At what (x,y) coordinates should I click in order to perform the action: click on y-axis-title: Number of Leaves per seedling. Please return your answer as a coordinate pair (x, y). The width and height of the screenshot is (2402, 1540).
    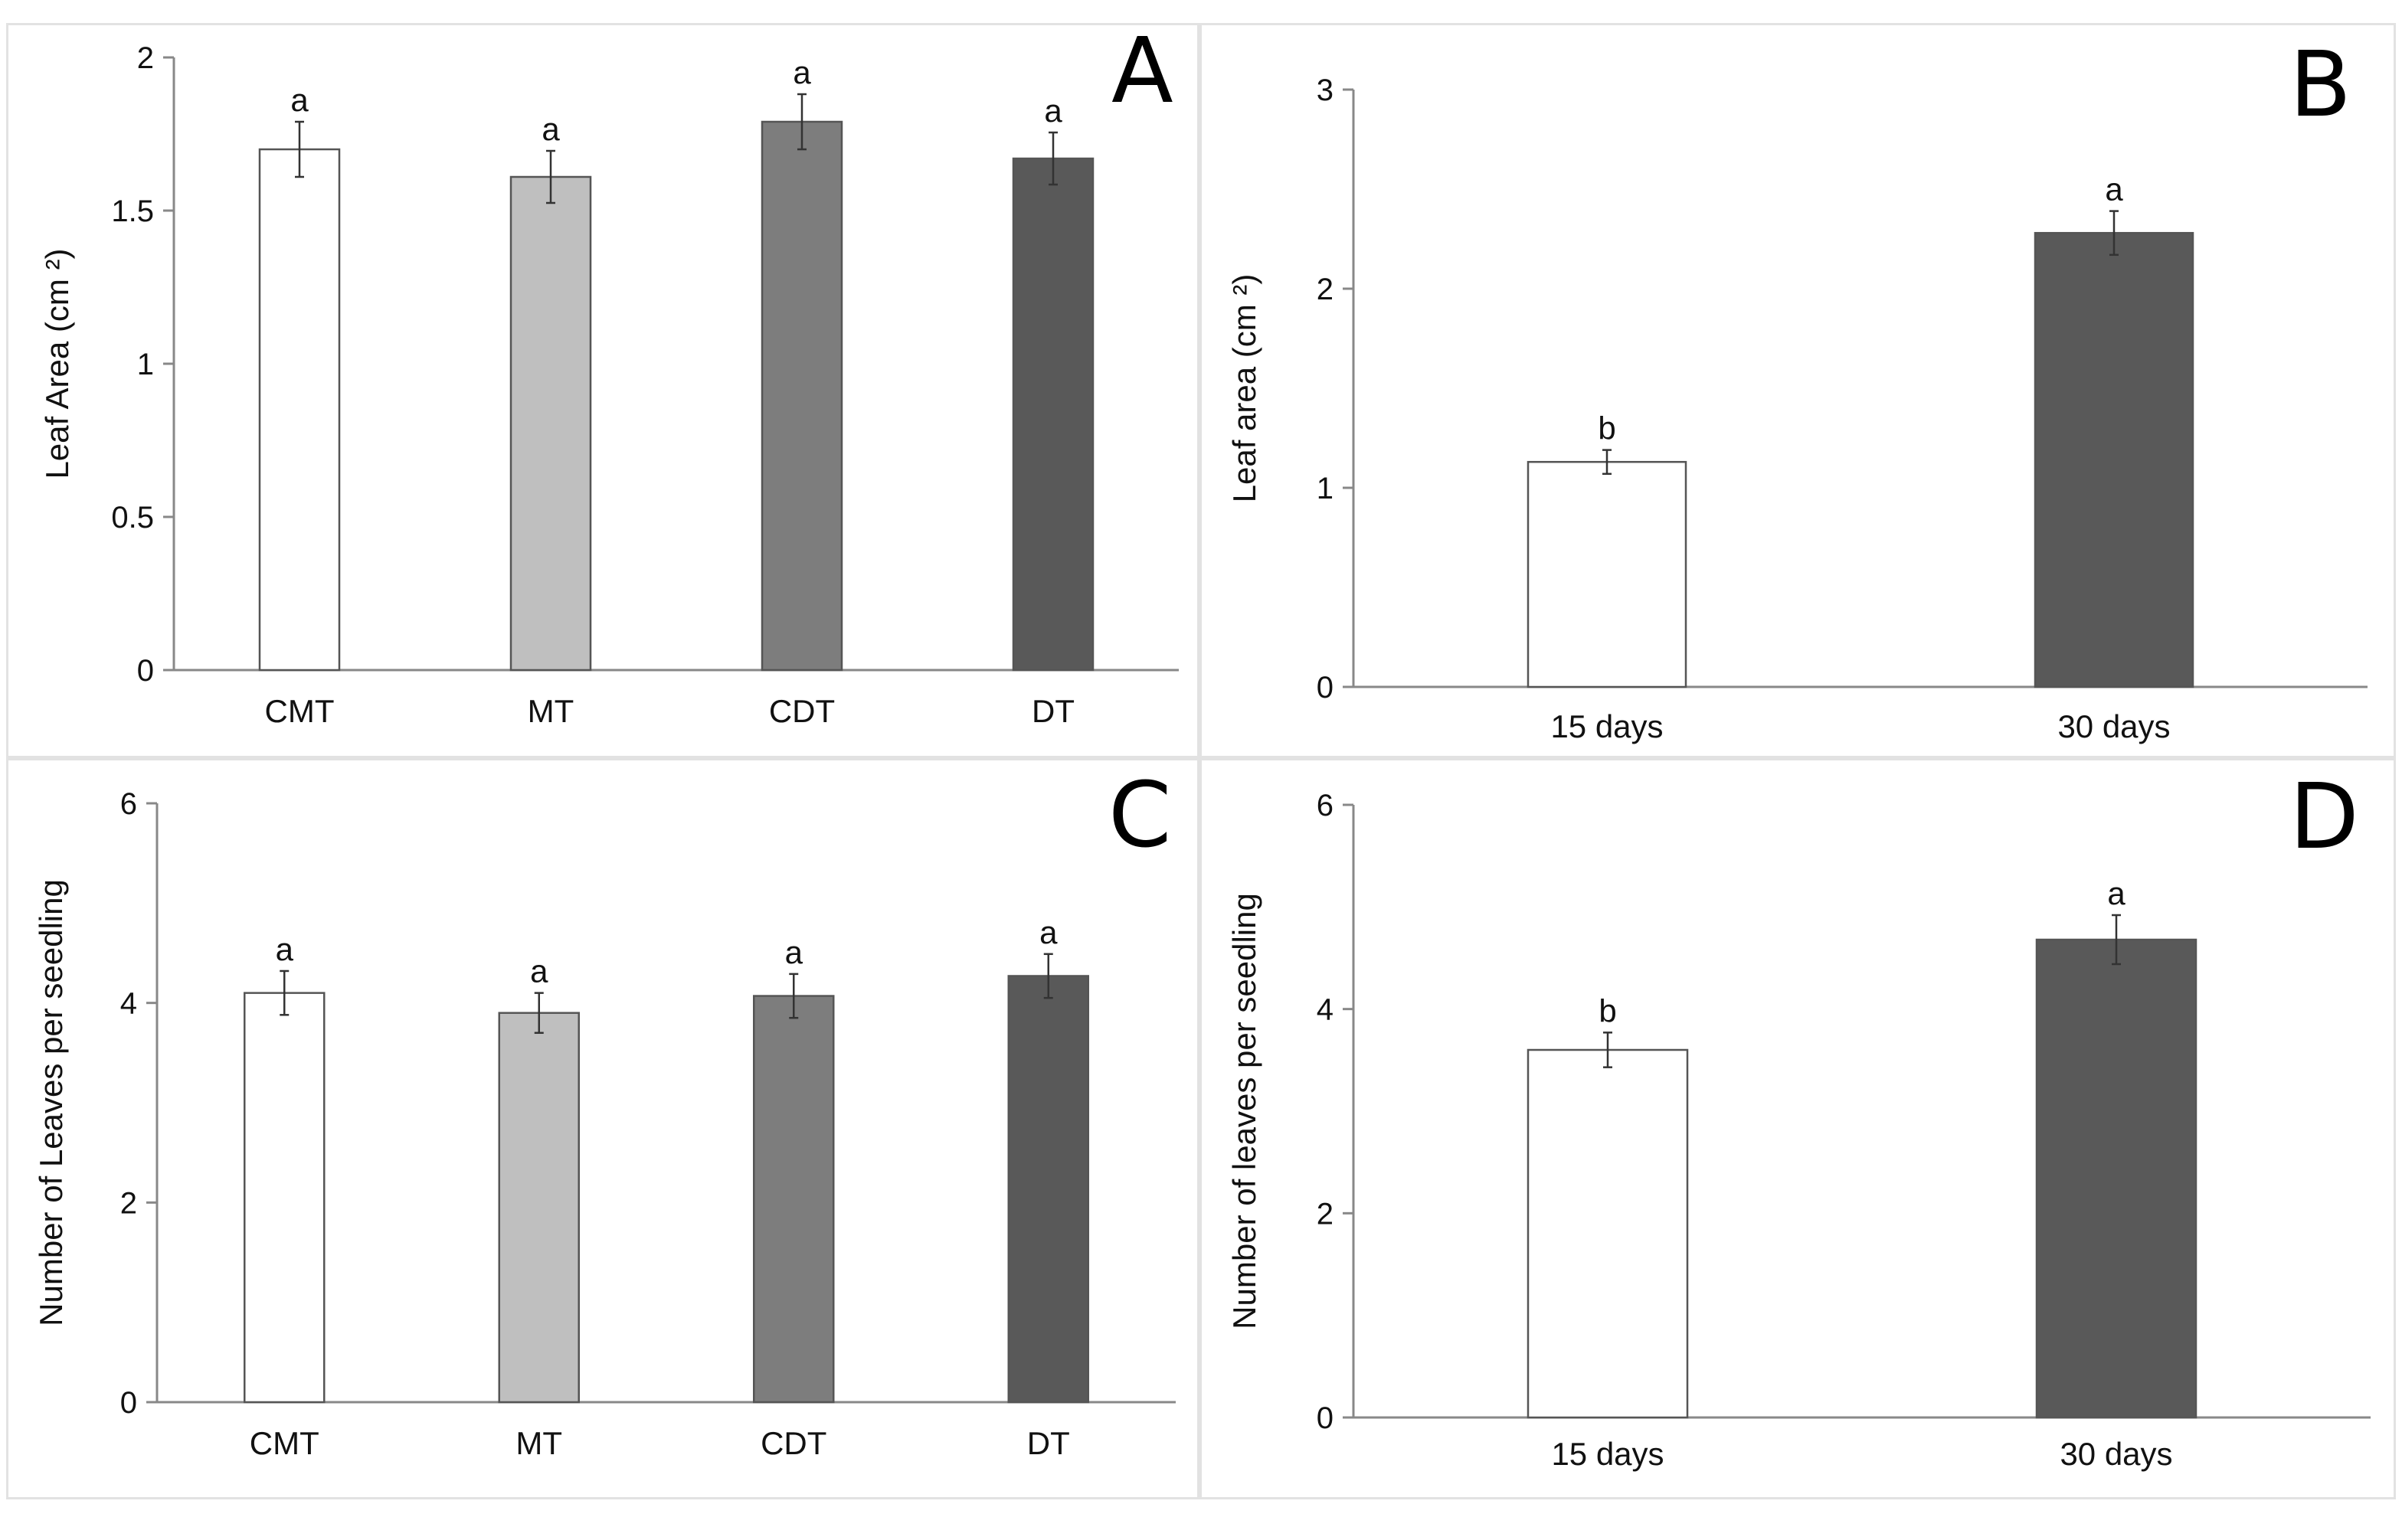
    Looking at the image, I should click on (51, 1102).